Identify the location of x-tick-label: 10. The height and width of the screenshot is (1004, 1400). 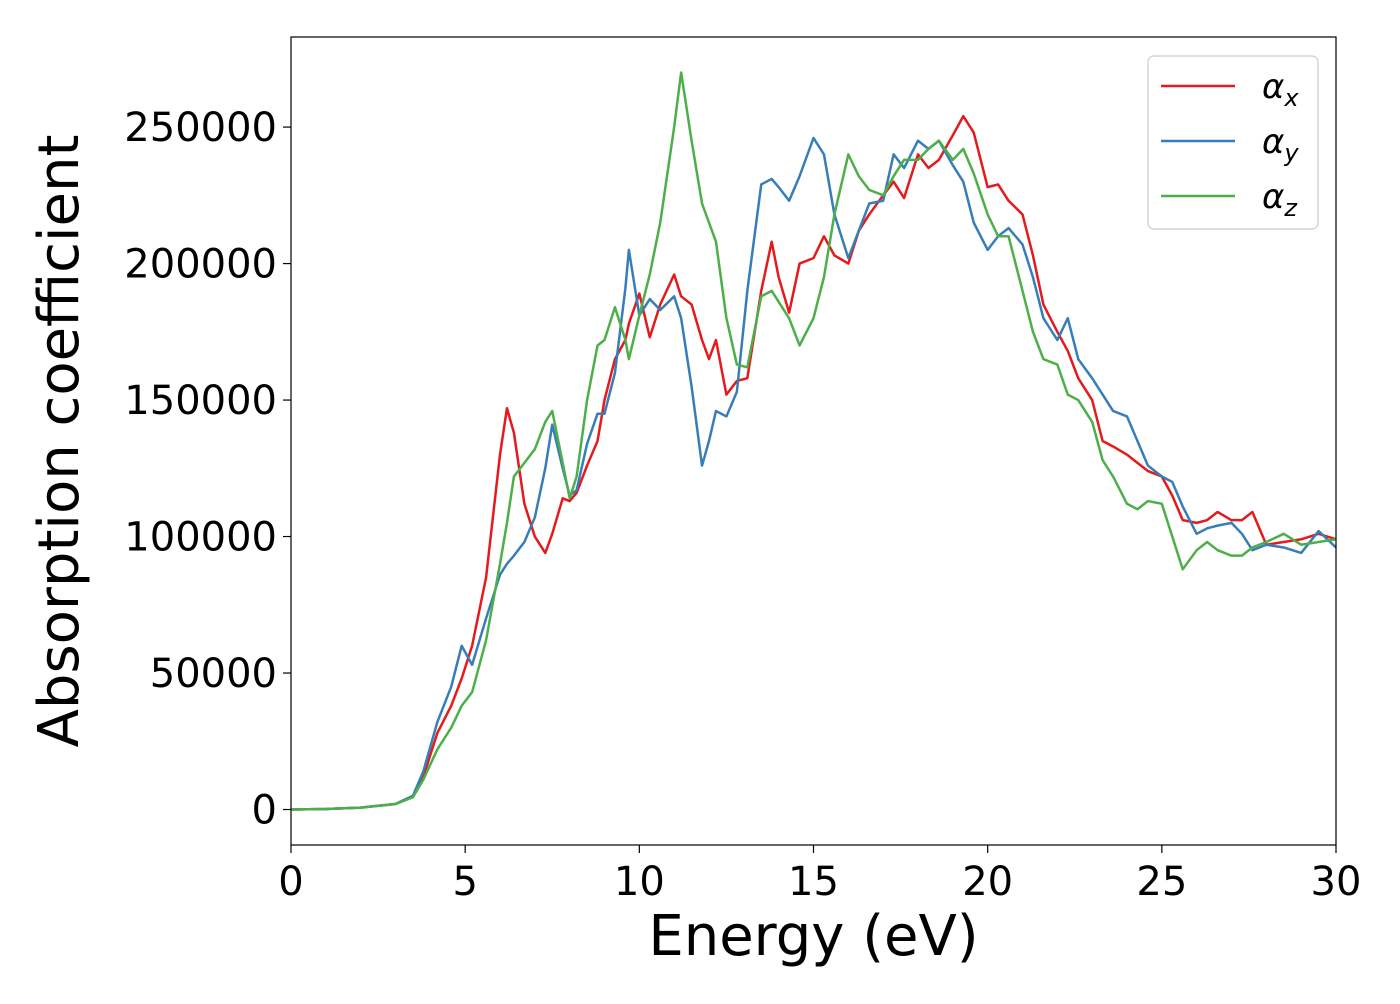
(639, 882).